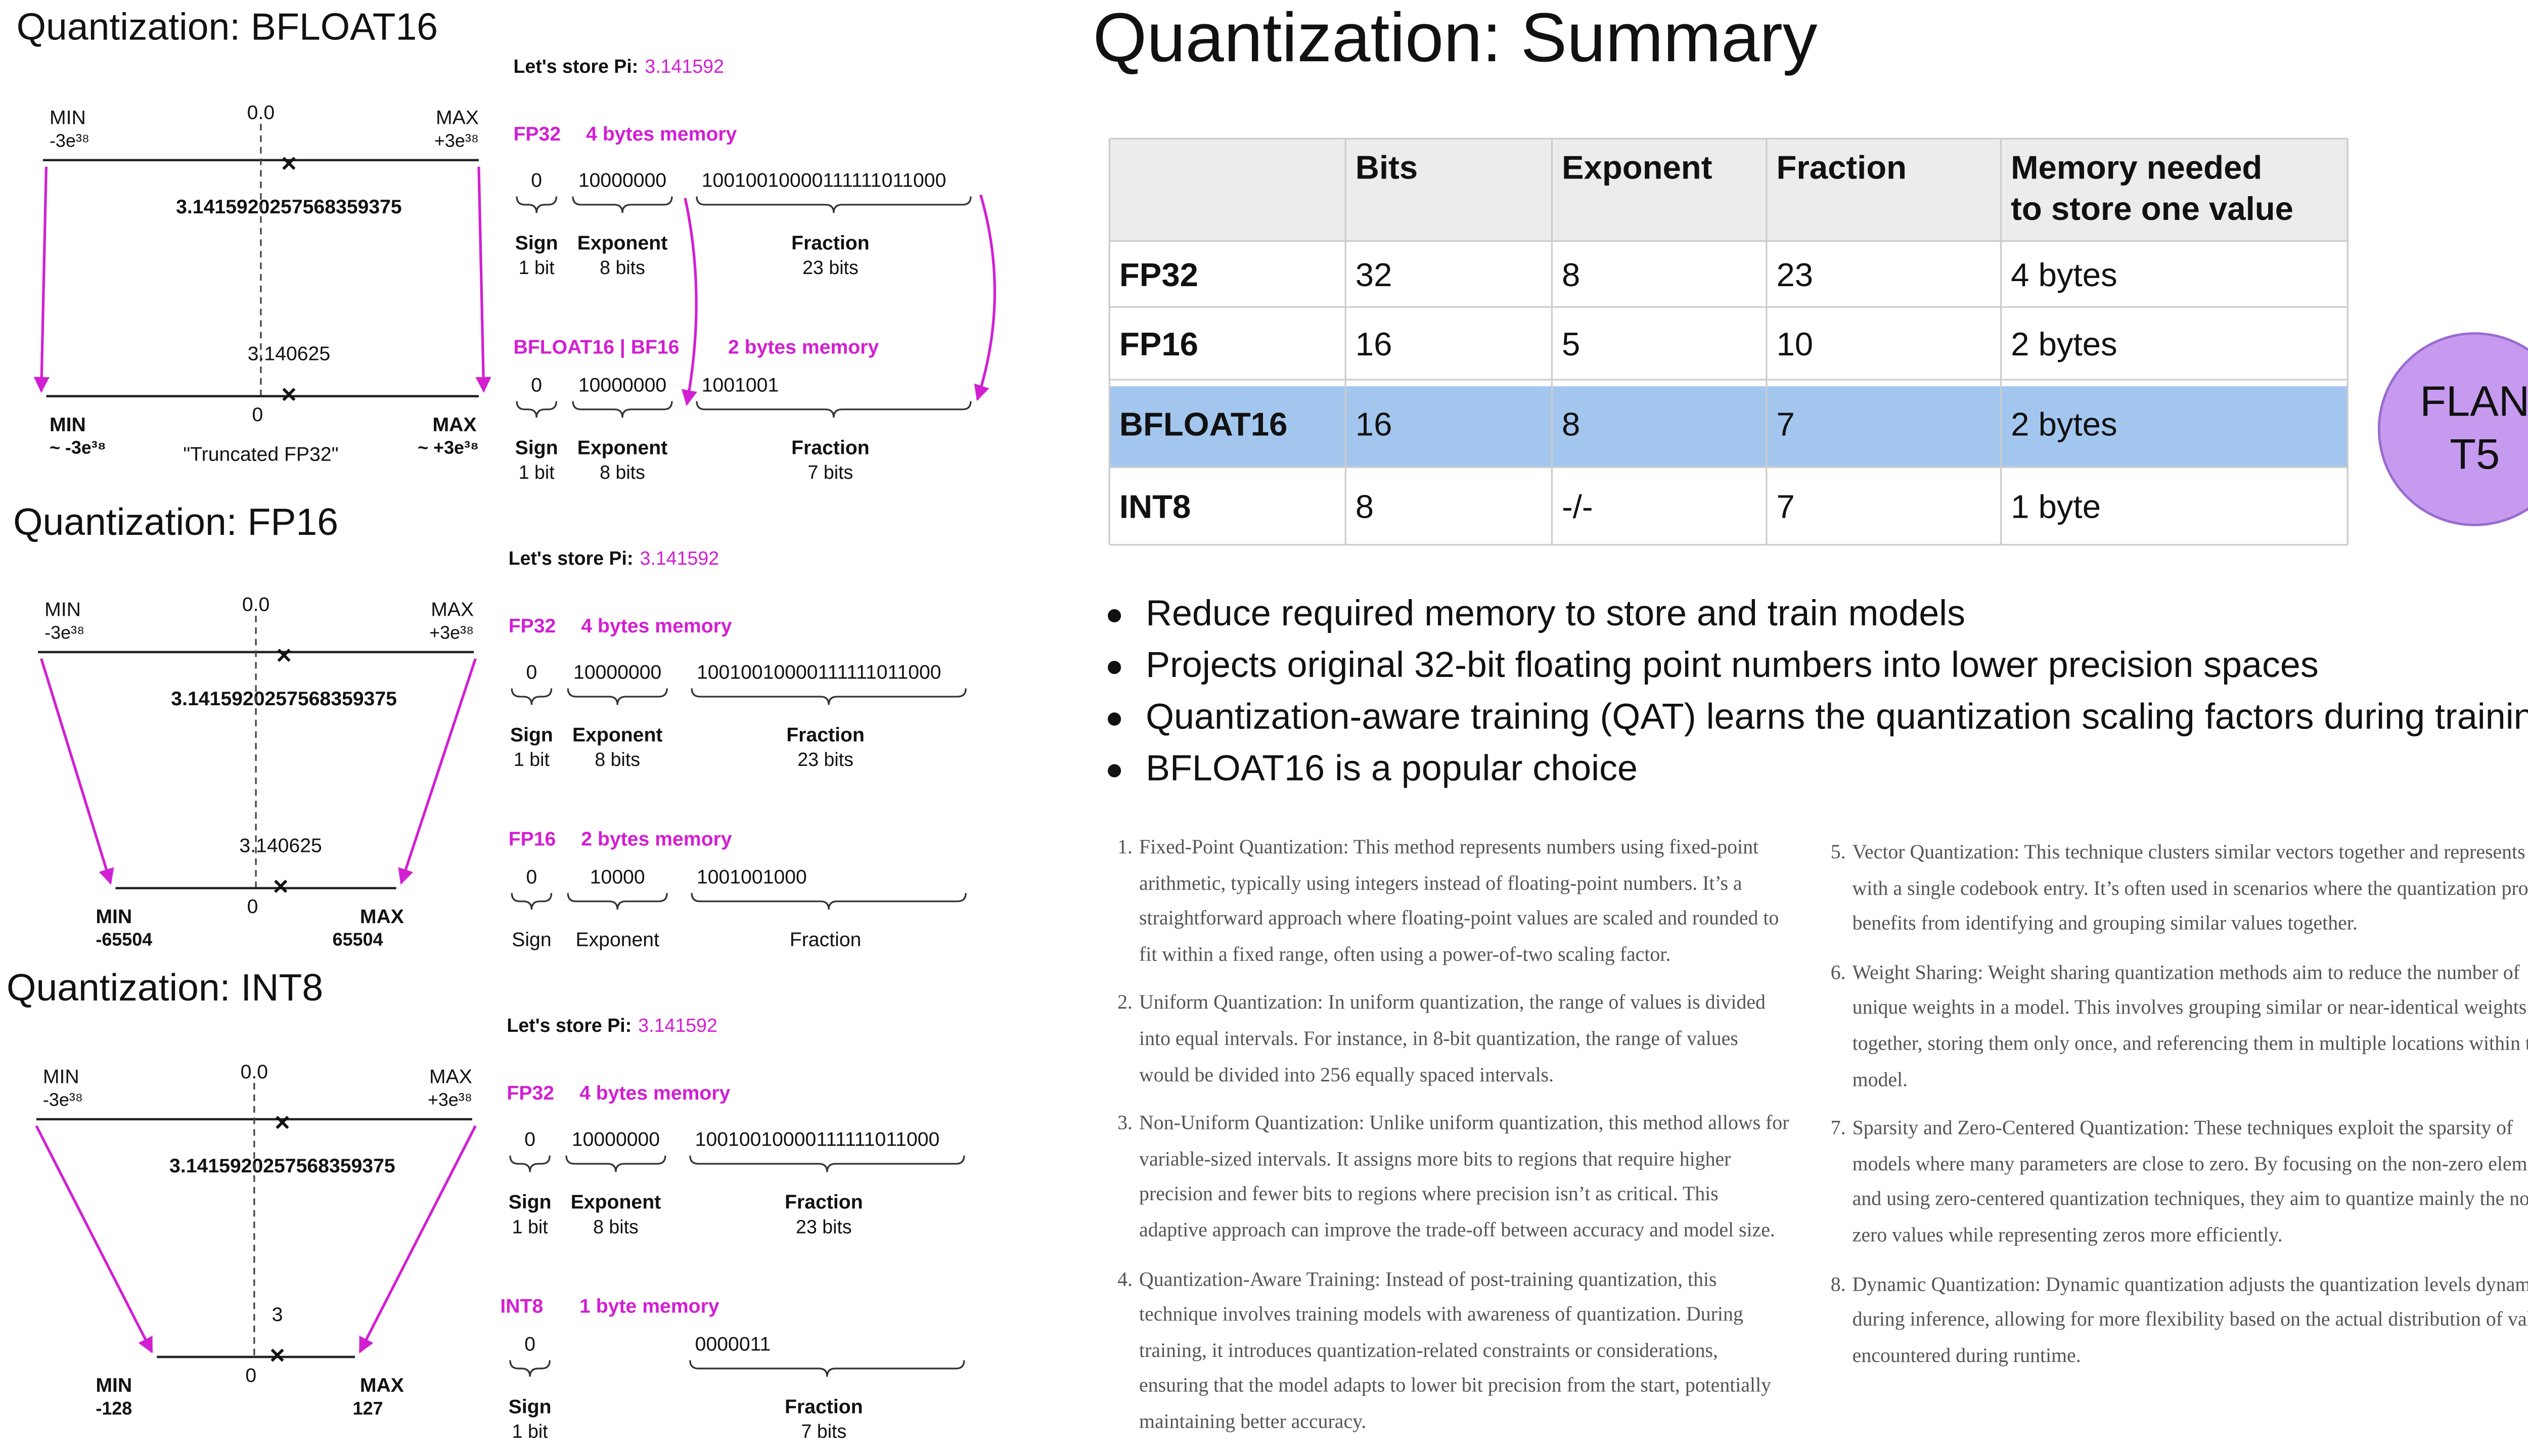 This screenshot has width=2528, height=1456. I want to click on x-marker: ×, so click(281, 886).